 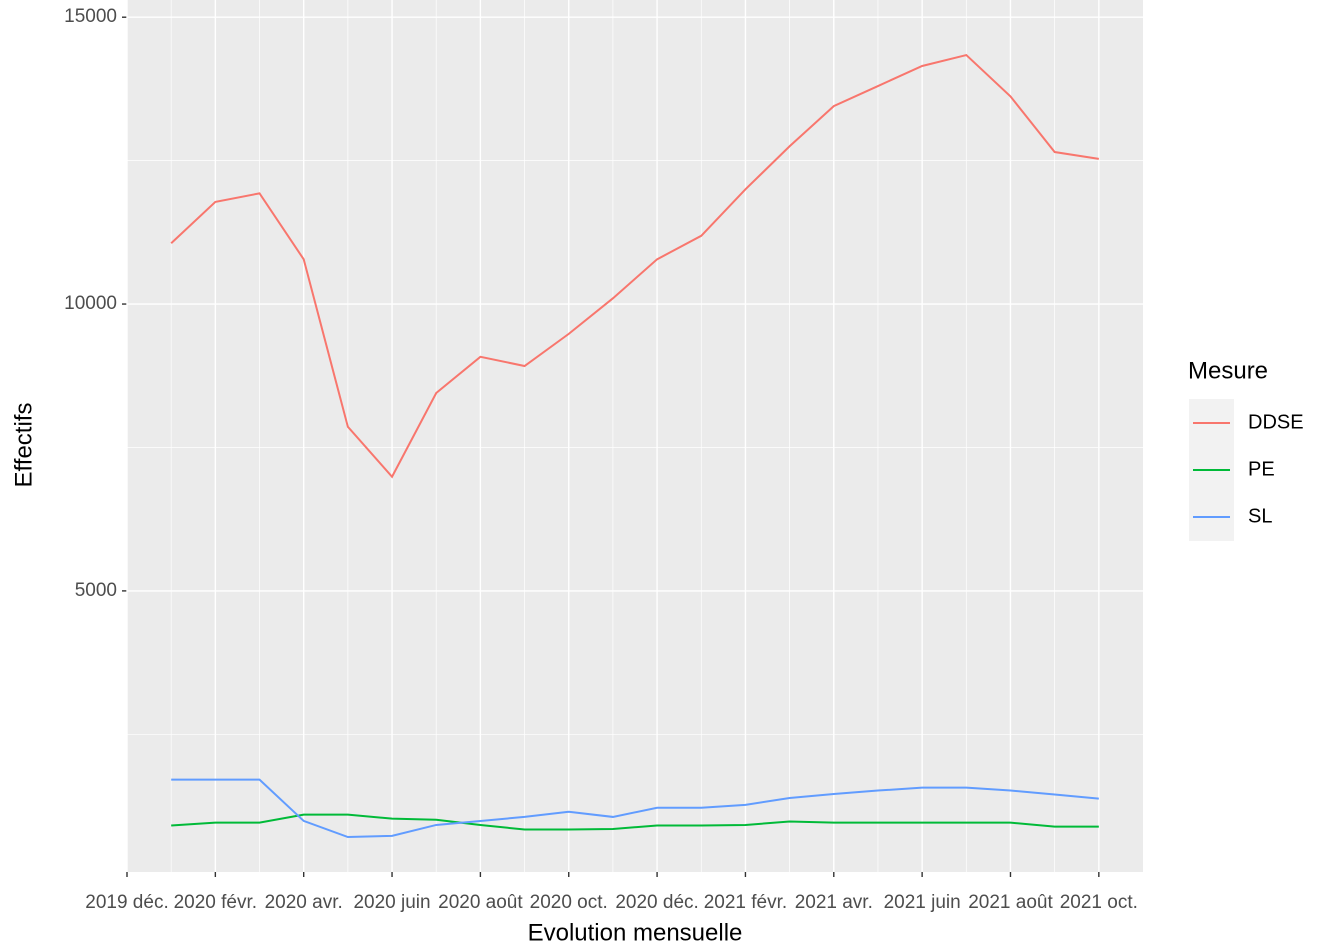 What do you see at coordinates (834, 902) in the screenshot?
I see `x-tick-label: 2021 avr.` at bounding box center [834, 902].